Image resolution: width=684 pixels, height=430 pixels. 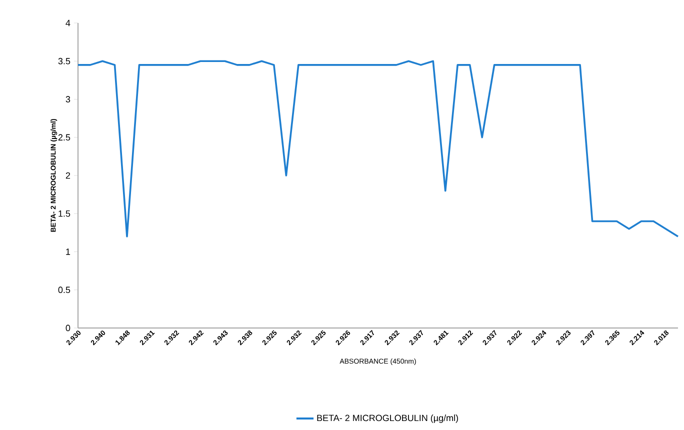 I want to click on y-tick-label: 3, so click(x=68, y=99).